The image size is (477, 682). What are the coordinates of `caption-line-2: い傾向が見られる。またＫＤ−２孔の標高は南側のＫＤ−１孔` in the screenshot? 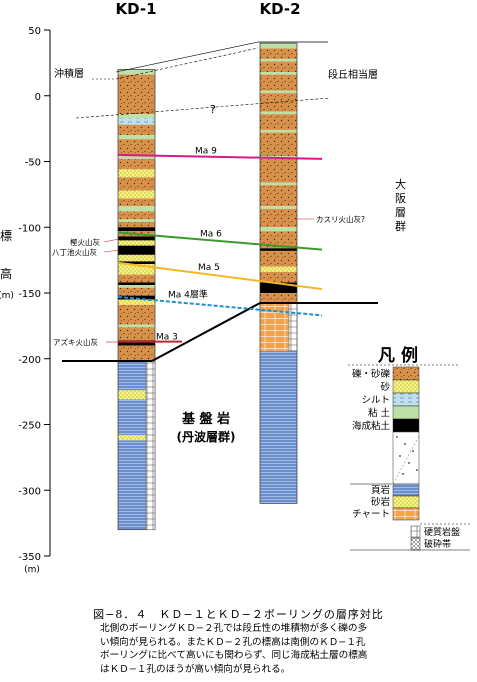 It's located at (233, 642).